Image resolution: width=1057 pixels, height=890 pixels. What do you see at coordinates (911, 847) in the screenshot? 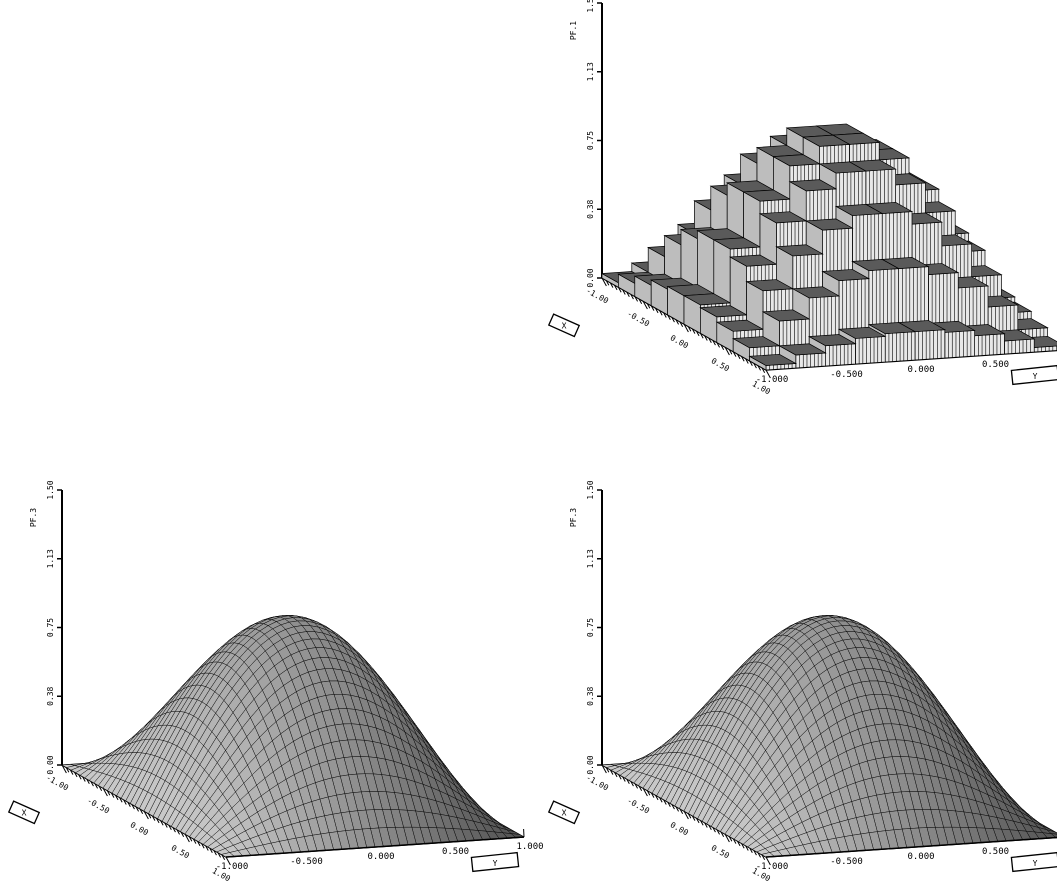
I see `surface-front-edge` at bounding box center [911, 847].